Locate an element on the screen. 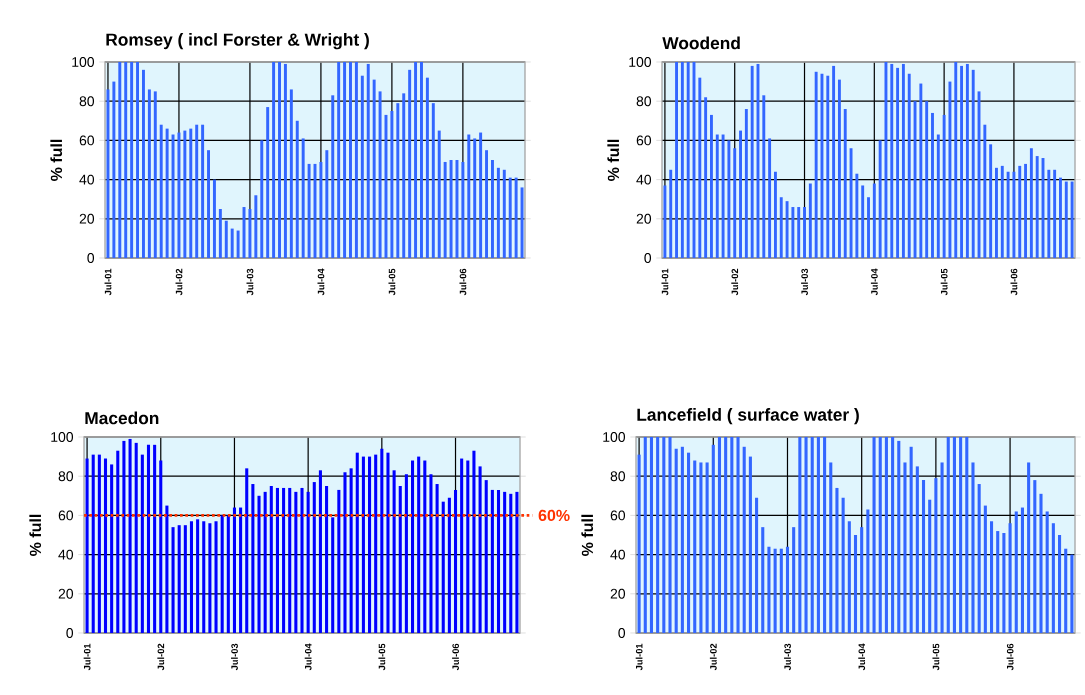  x-tick-label: Jul-02 is located at coordinates (179, 282).